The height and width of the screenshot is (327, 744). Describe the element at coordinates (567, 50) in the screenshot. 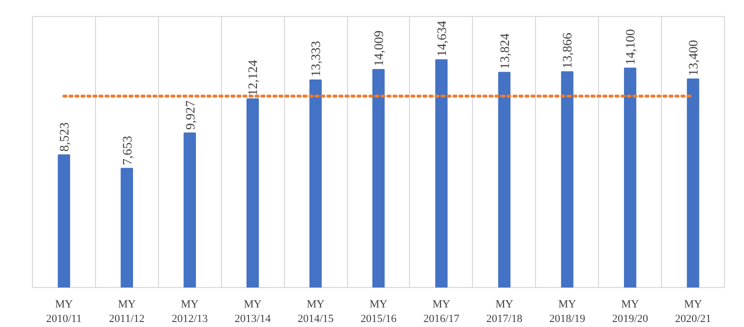

I see `data-label: 13,866` at that location.